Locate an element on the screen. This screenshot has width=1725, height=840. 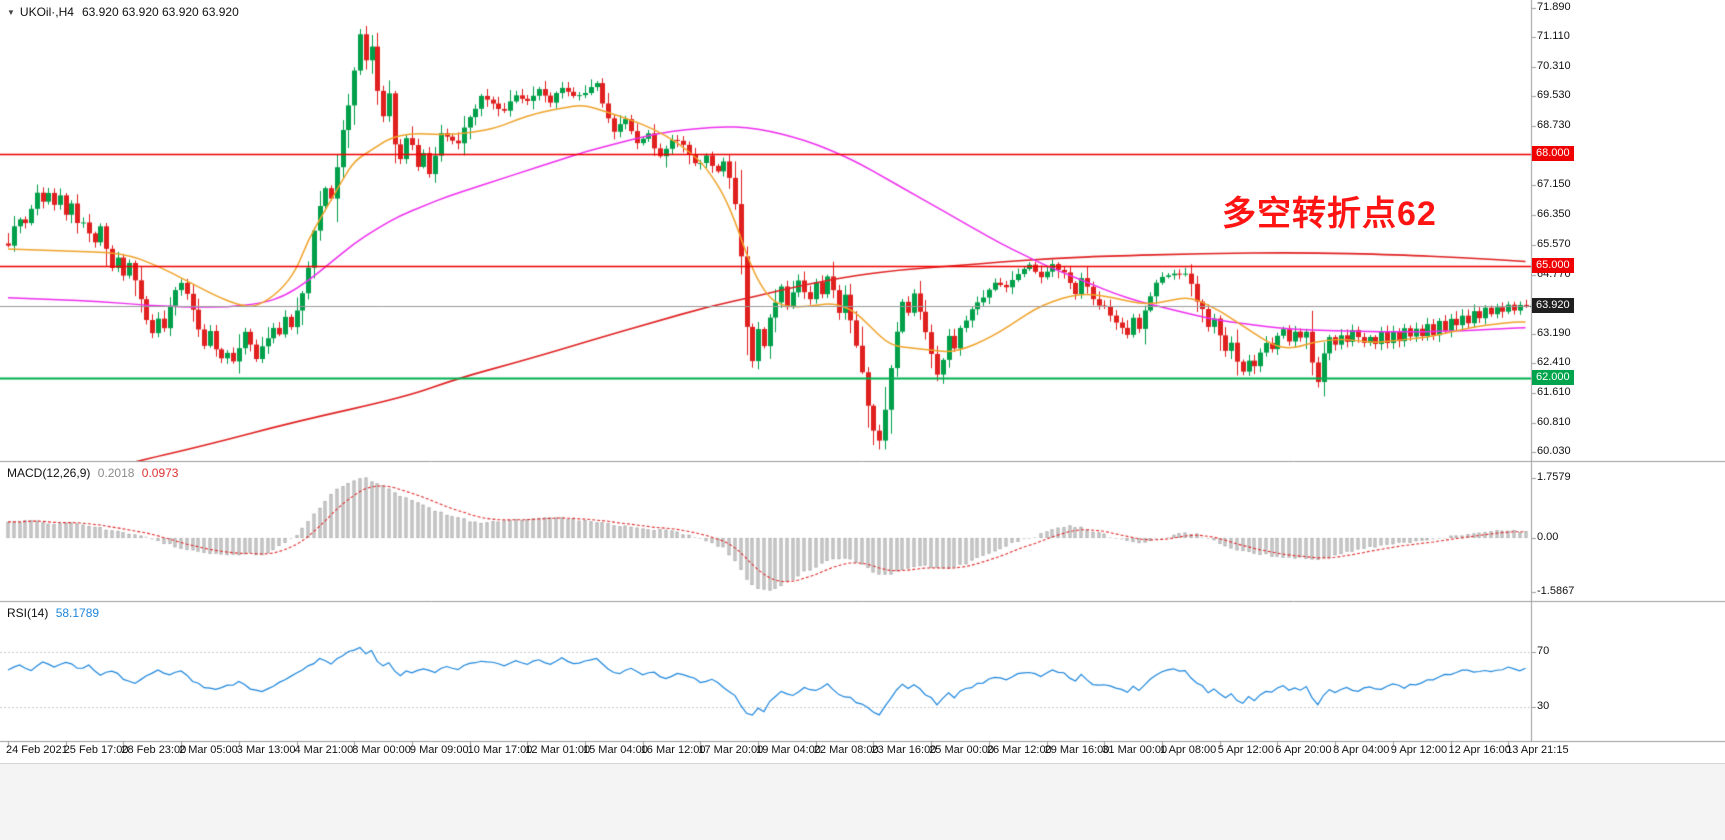
rsi-axis-label: 70 is located at coordinates (1543, 651).